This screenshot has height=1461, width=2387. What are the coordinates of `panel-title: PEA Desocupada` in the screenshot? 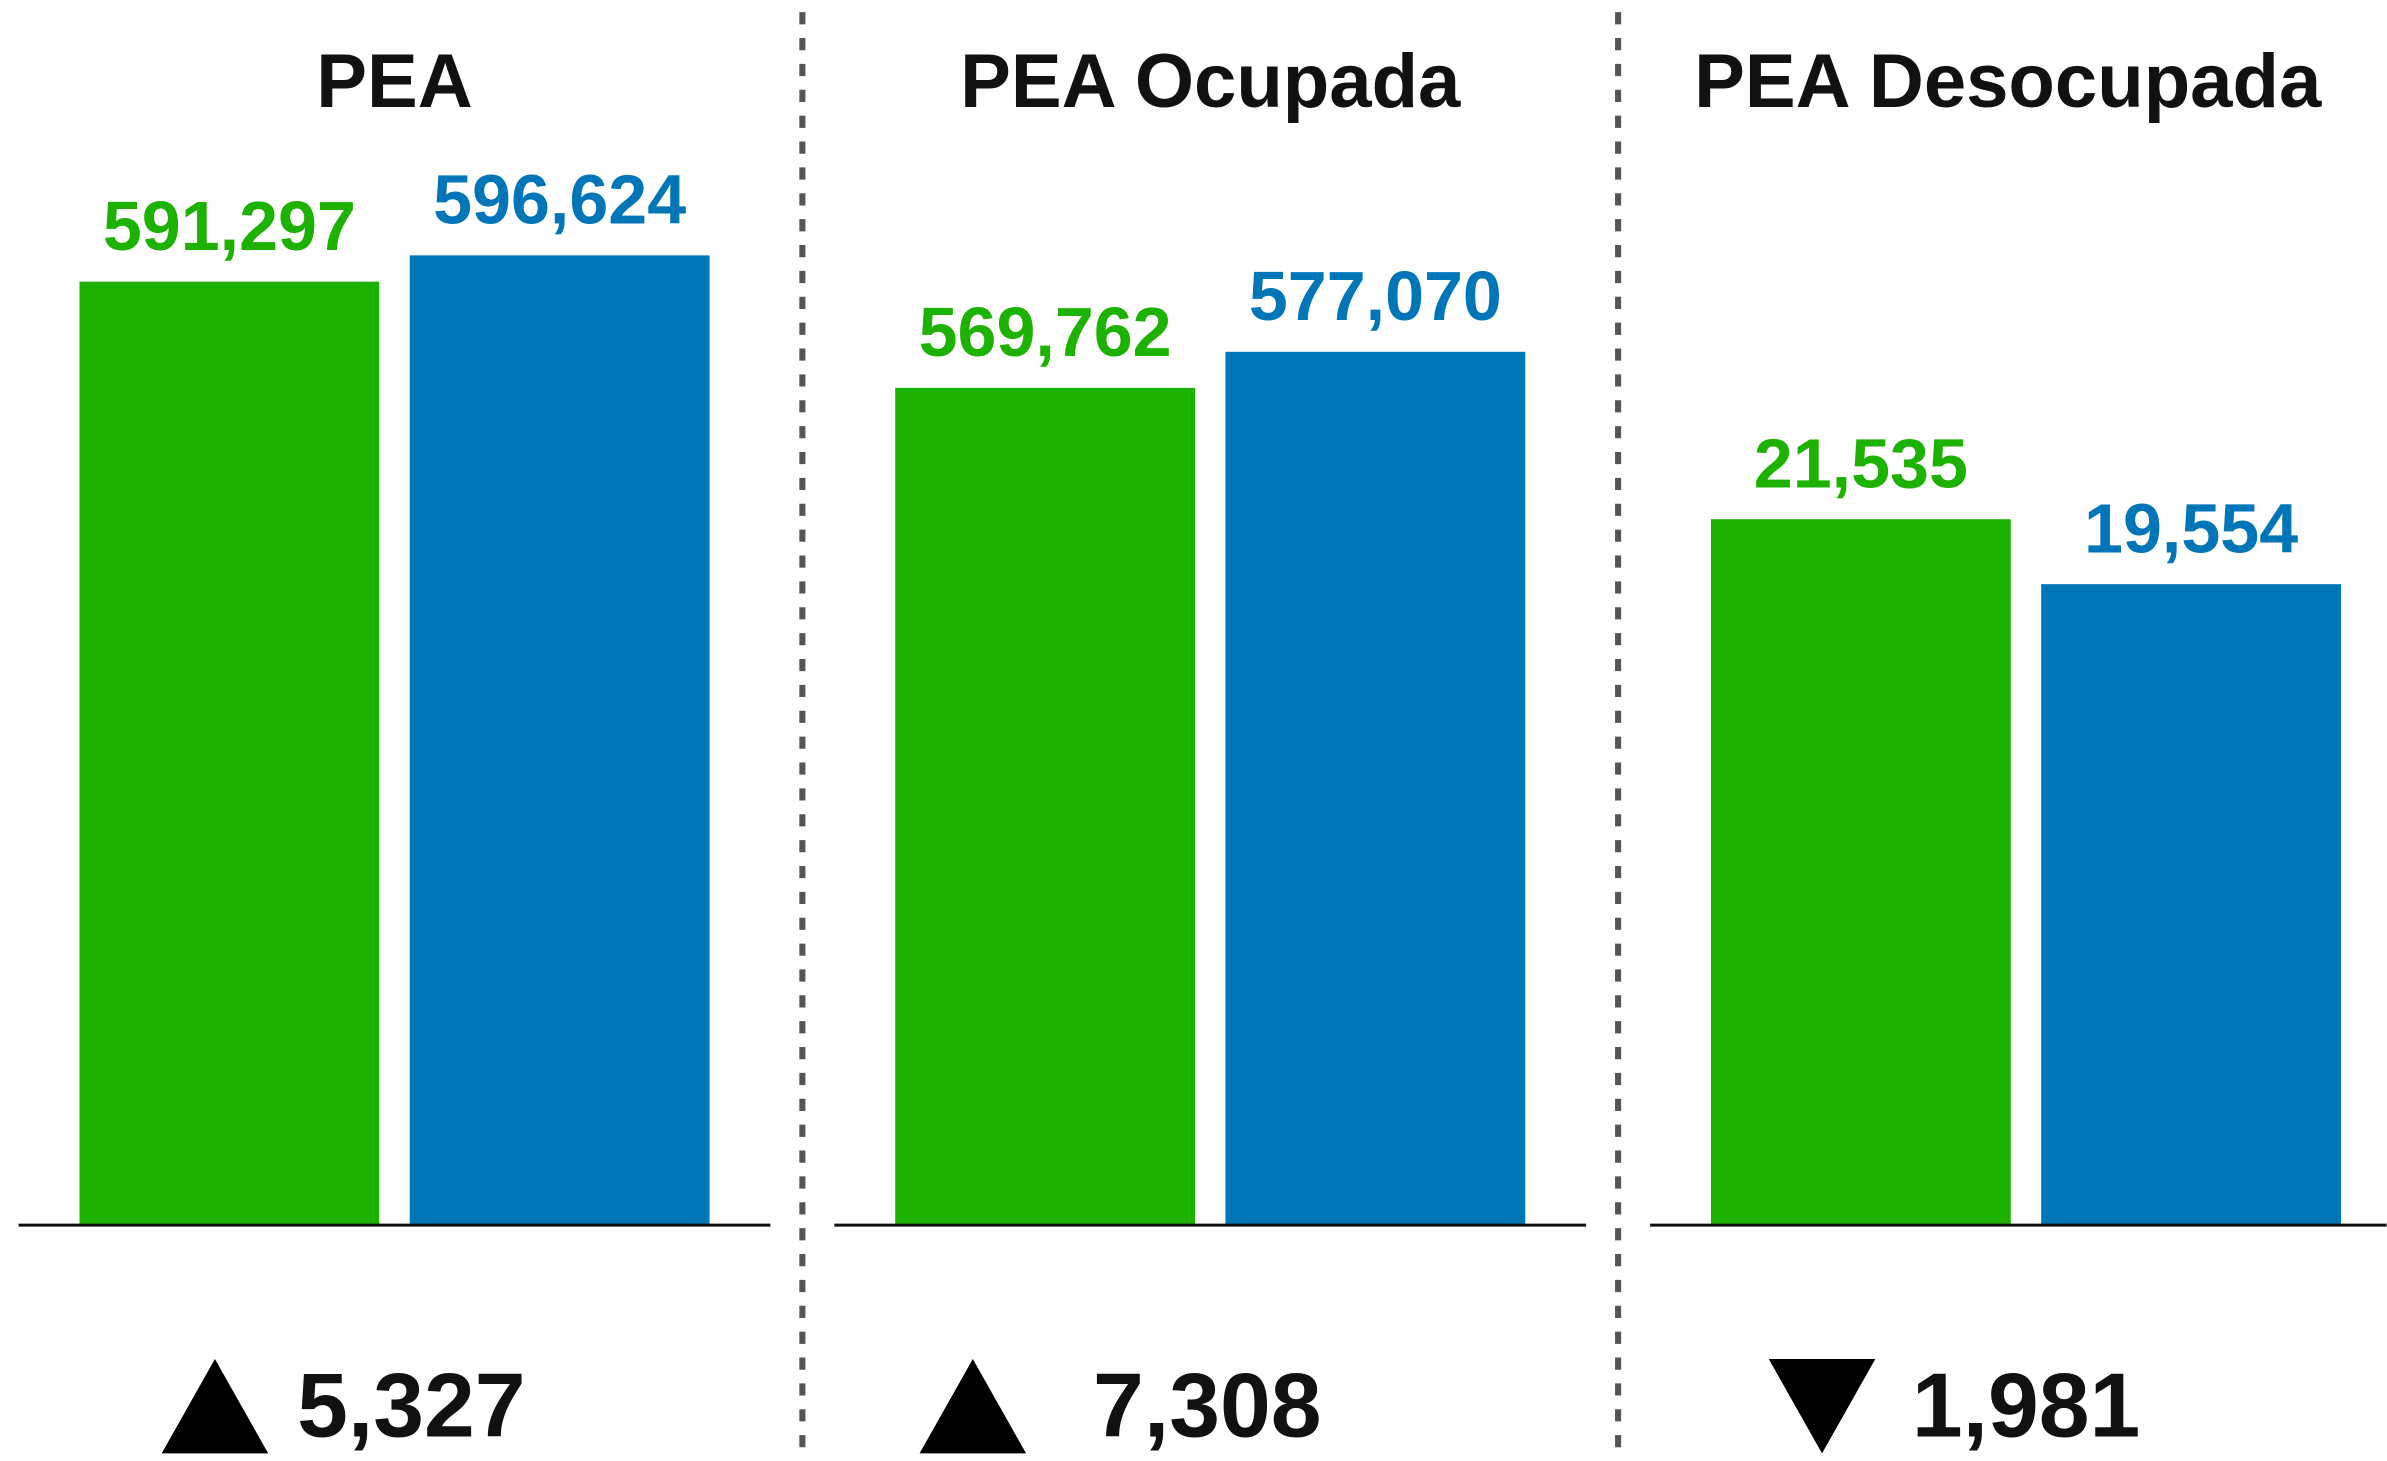 It's located at (2008, 81).